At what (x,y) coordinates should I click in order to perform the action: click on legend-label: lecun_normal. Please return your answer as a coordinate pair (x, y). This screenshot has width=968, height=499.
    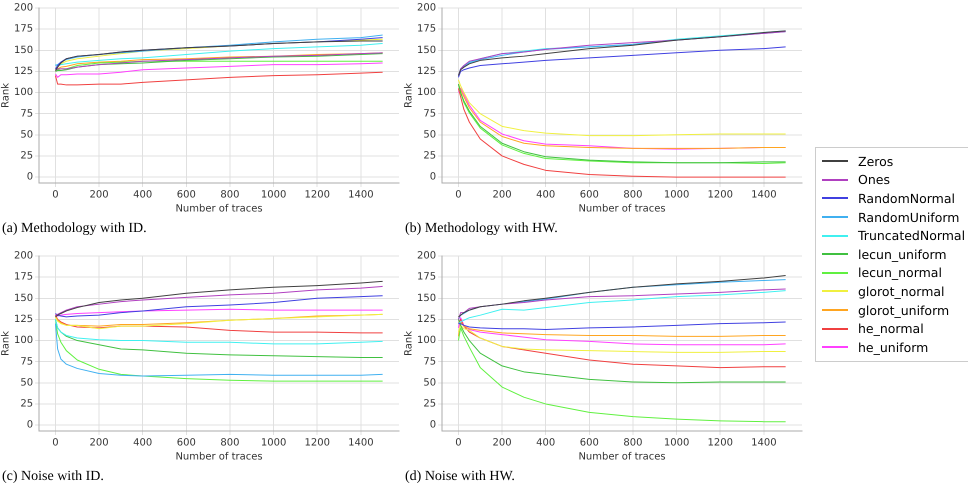
    Looking at the image, I should click on (900, 272).